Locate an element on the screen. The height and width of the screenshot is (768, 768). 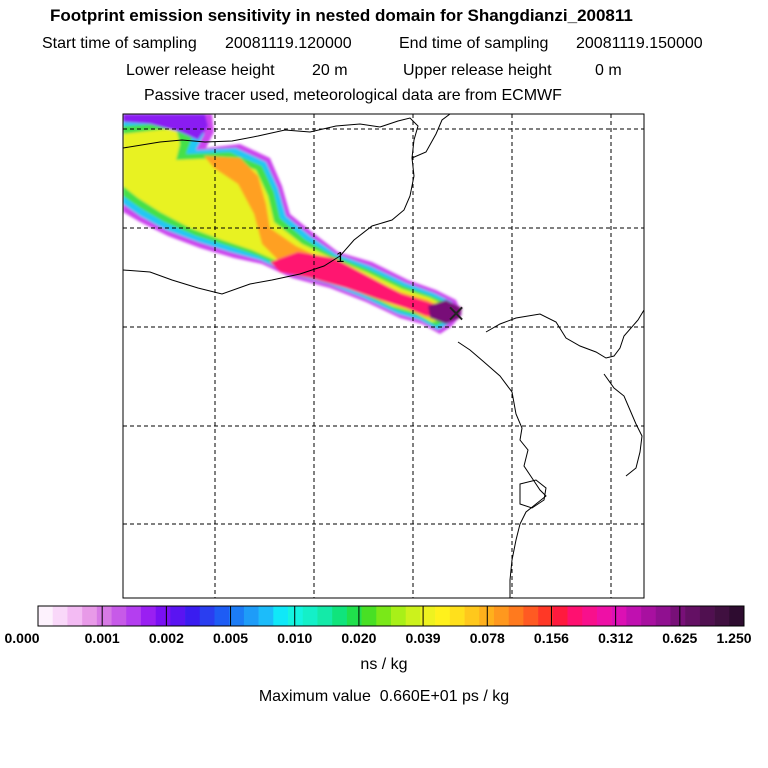
colorbar-tick-label: 0.005 is located at coordinates (231, 638).